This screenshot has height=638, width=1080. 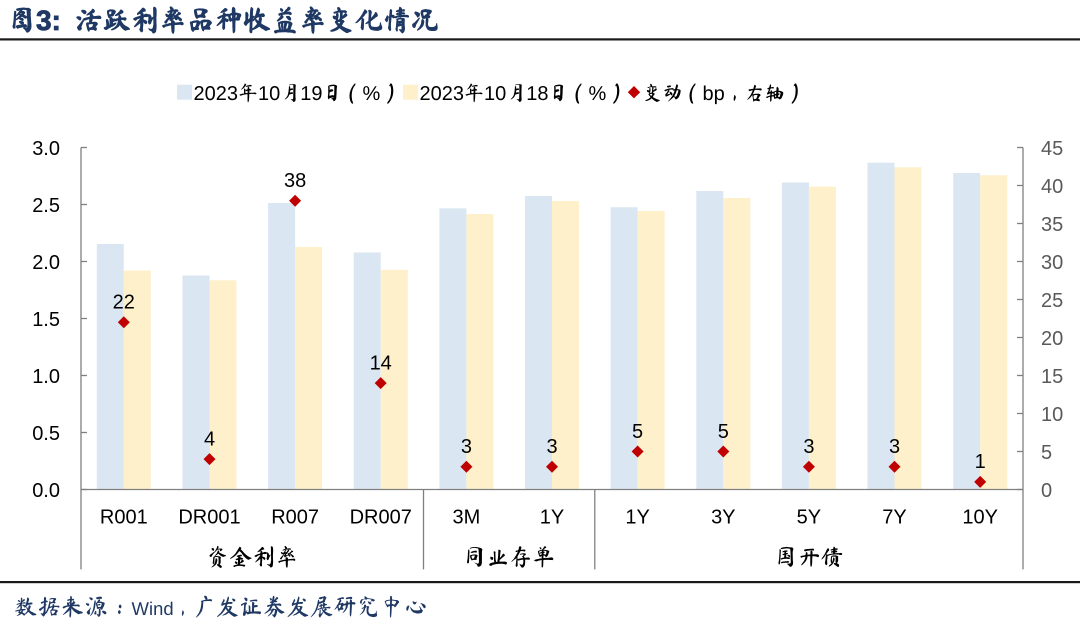 I want to click on svg-text: 38, so click(x=295, y=181).